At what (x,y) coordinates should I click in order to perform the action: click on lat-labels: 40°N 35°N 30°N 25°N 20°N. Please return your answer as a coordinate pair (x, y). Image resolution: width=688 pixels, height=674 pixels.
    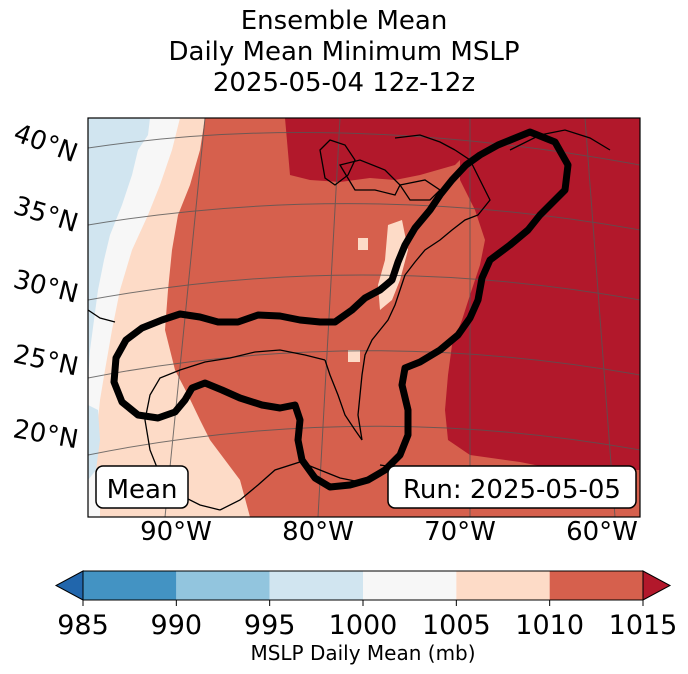
    Looking at the image, I should click on (46, 286).